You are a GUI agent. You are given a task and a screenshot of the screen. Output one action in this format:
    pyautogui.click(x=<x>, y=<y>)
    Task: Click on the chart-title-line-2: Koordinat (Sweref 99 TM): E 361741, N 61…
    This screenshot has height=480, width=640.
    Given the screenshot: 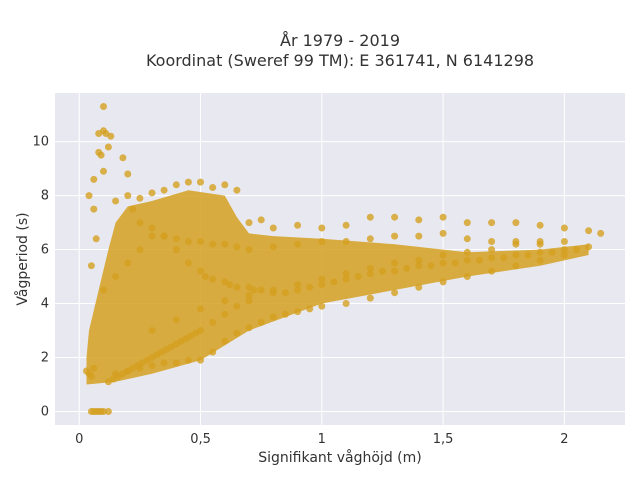 What is the action you would take?
    pyautogui.click(x=340, y=60)
    